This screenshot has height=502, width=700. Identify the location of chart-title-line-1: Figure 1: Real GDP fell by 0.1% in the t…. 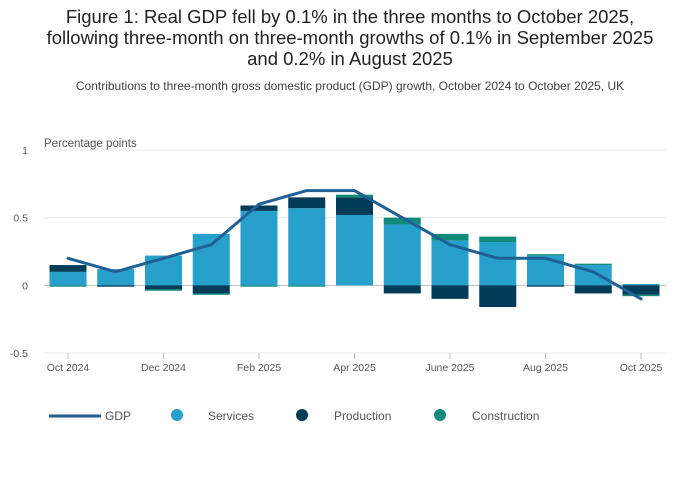
(350, 16).